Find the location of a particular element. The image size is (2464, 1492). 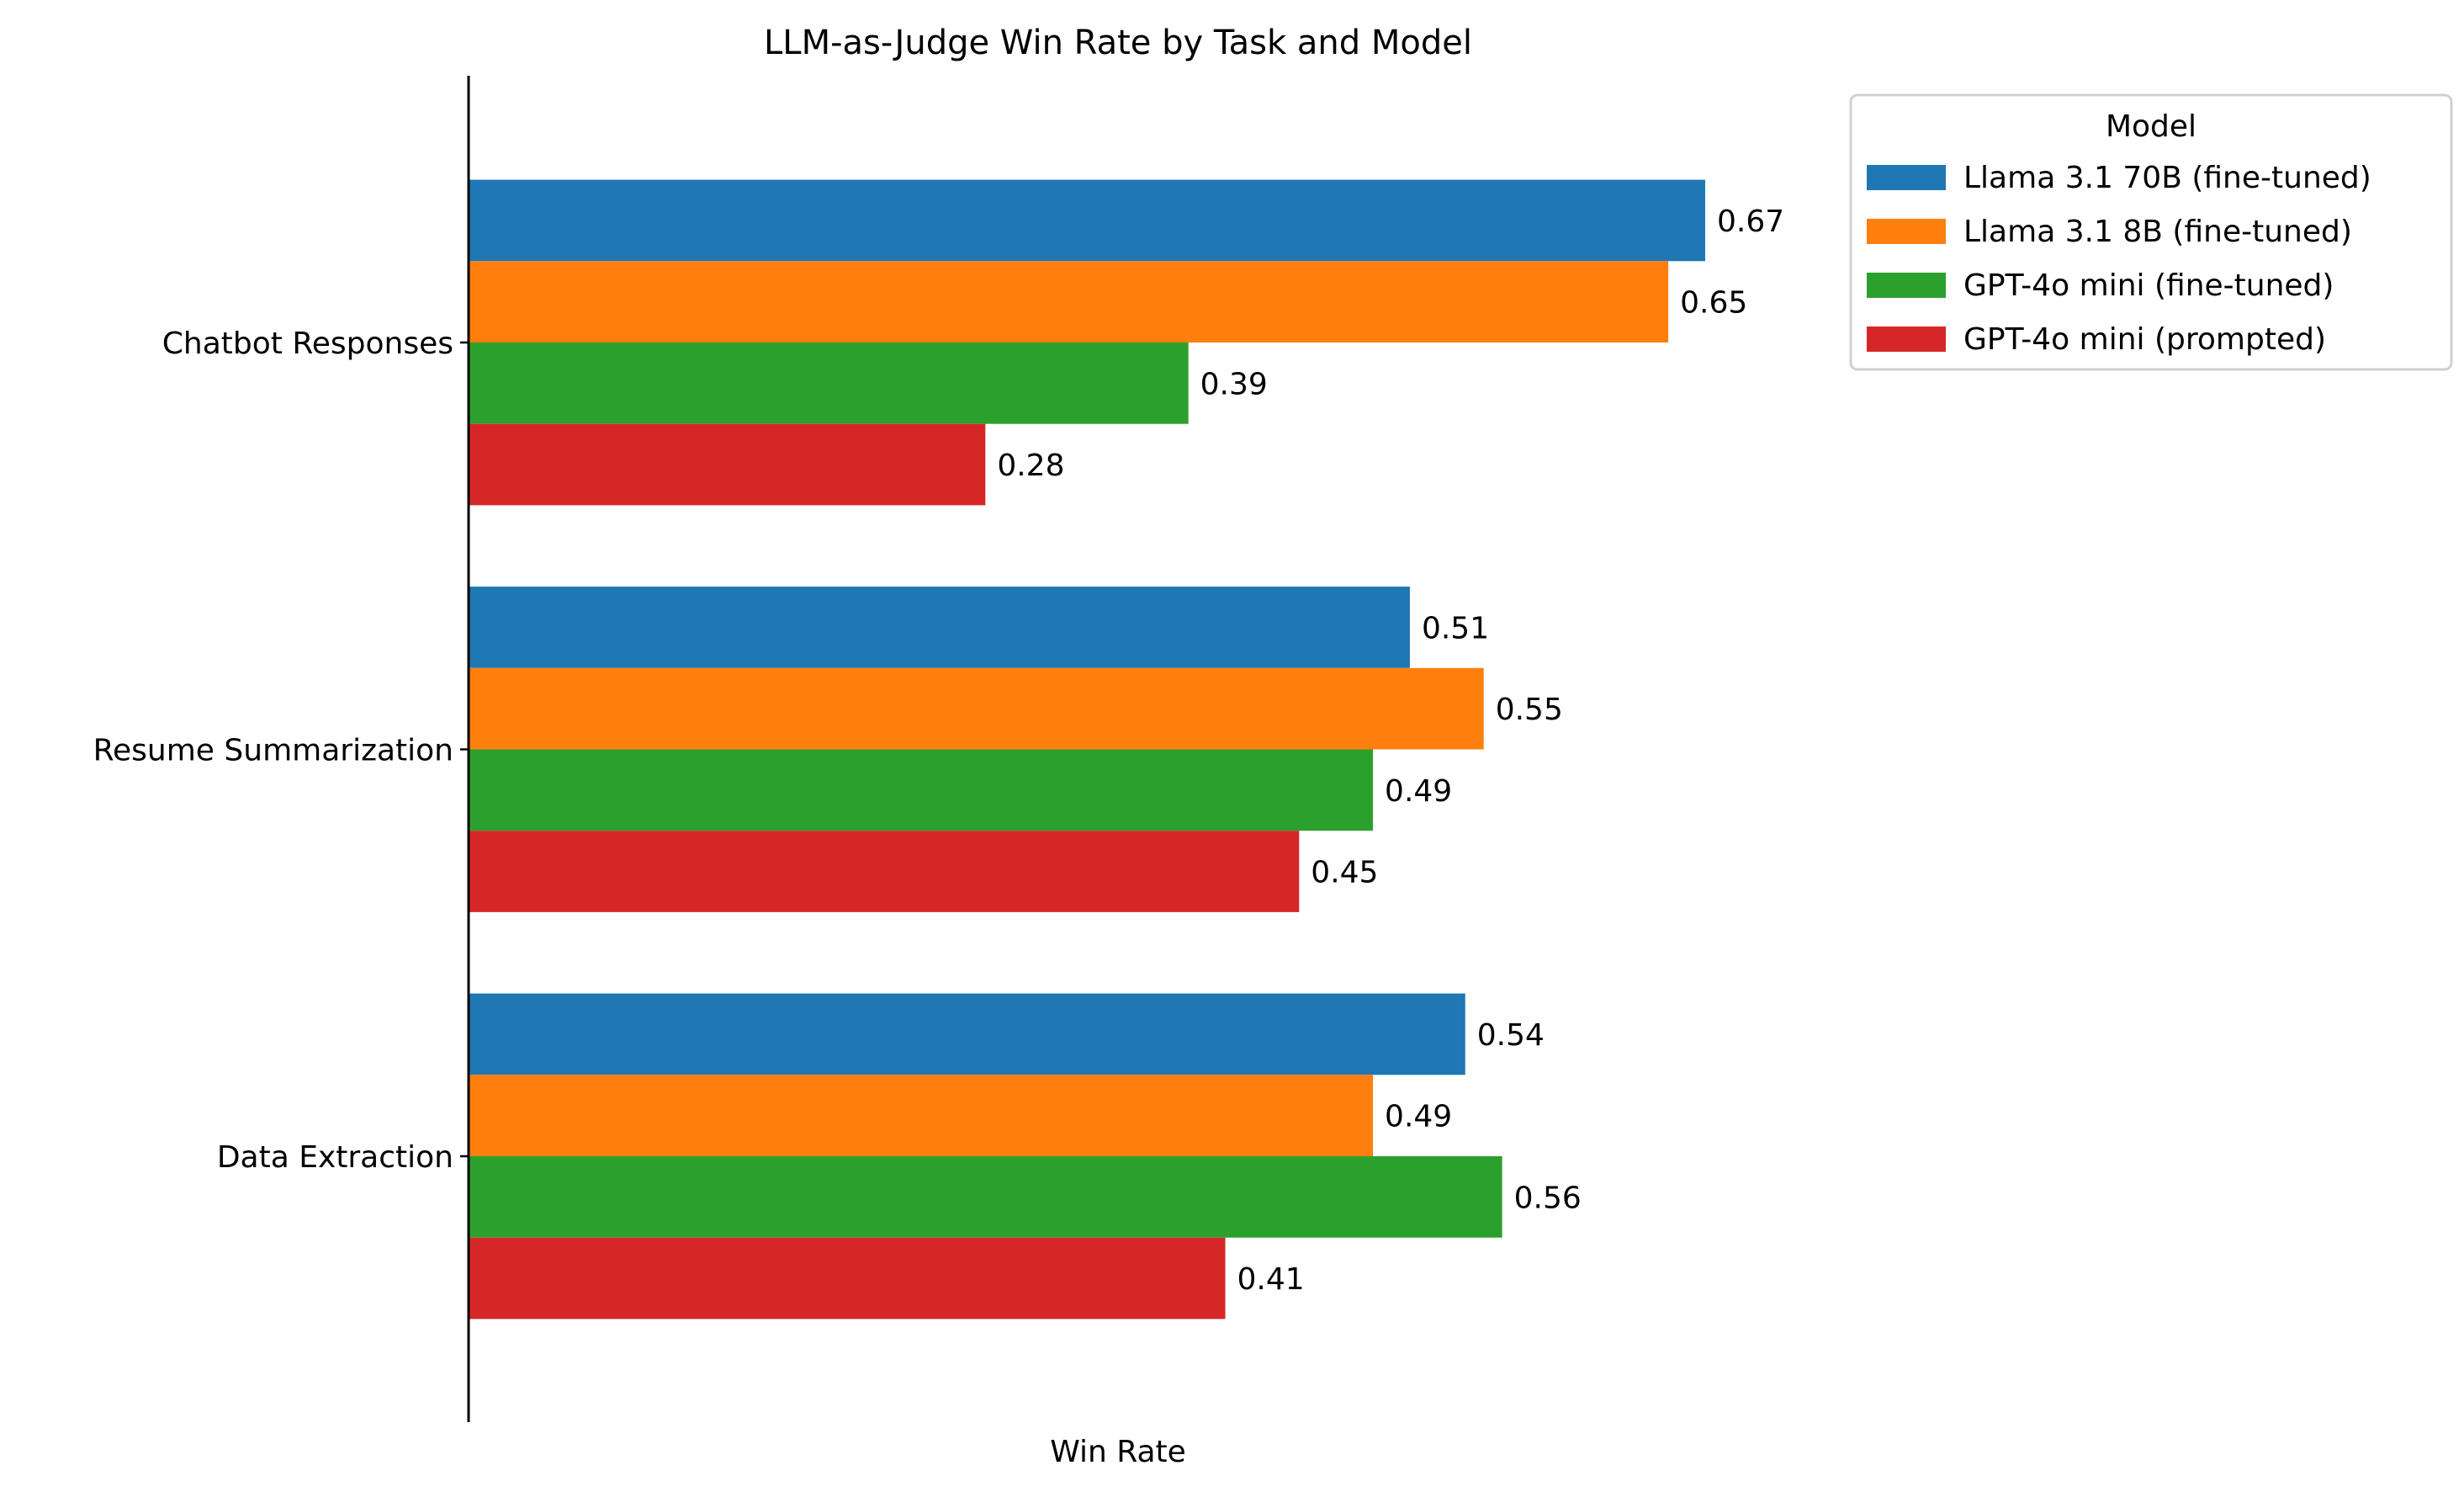

y-tick-label: Data Extraction is located at coordinates (335, 1157).